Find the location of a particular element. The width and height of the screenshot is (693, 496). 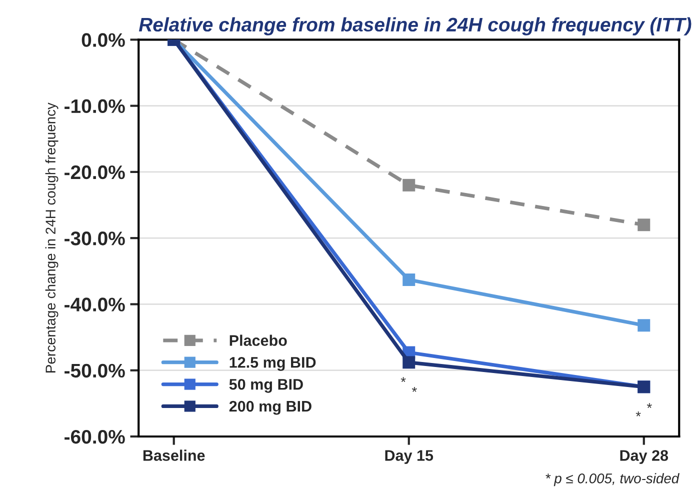

x-tick-label: Day 15 is located at coordinates (409, 457).